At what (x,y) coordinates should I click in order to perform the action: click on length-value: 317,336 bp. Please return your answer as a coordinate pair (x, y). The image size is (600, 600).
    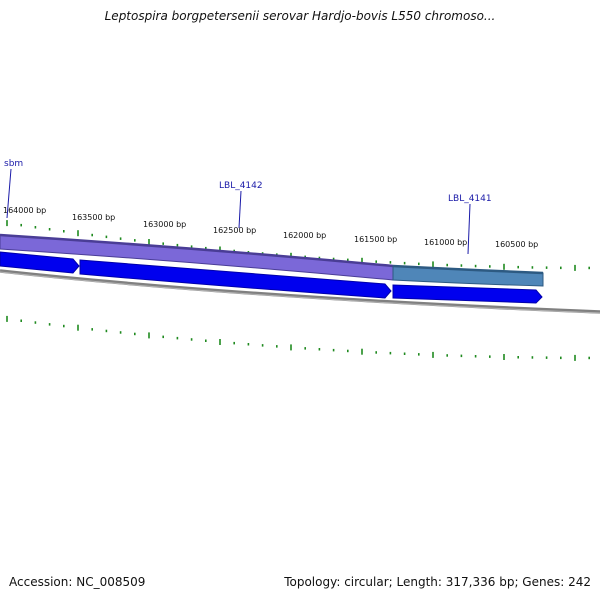
    Looking at the image, I should click on (480, 582).